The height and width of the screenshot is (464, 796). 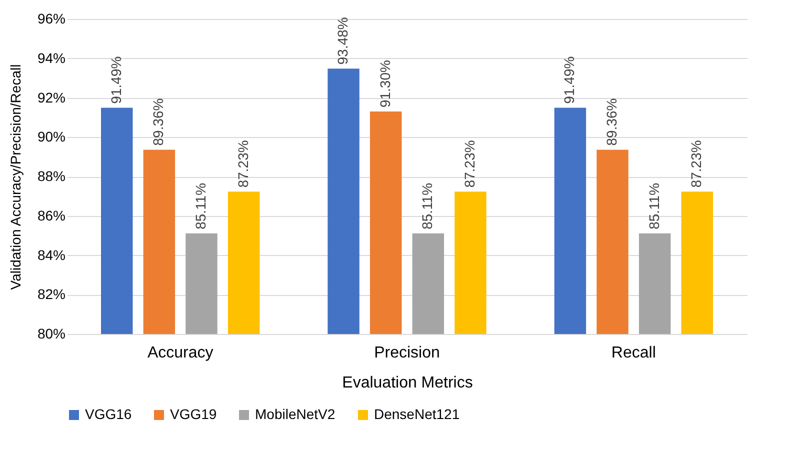 What do you see at coordinates (180, 353) in the screenshot?
I see `x-tick-label: Accuracy` at bounding box center [180, 353].